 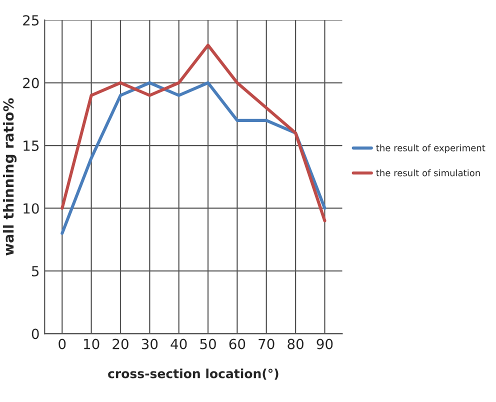 What do you see at coordinates (10, 177) in the screenshot?
I see `y-axis-title: wall thinning ratio%` at bounding box center [10, 177].